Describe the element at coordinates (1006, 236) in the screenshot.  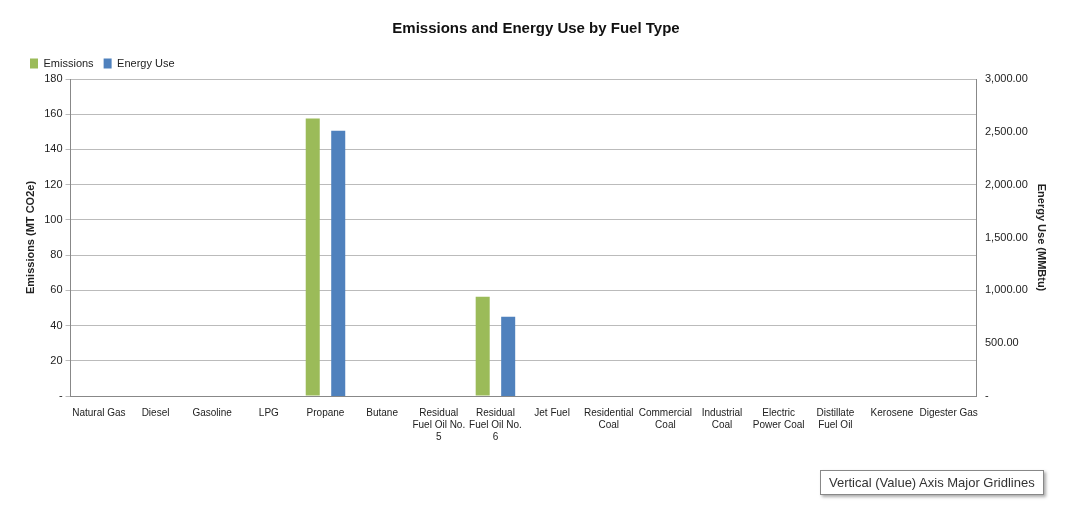
I see `y2-tick-label: 1,500.00` at that location.